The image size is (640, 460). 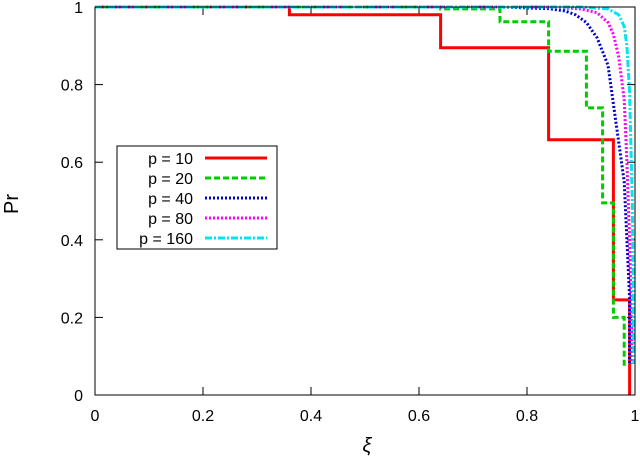 What do you see at coordinates (95, 416) in the screenshot?
I see `x-tick-label: 0` at bounding box center [95, 416].